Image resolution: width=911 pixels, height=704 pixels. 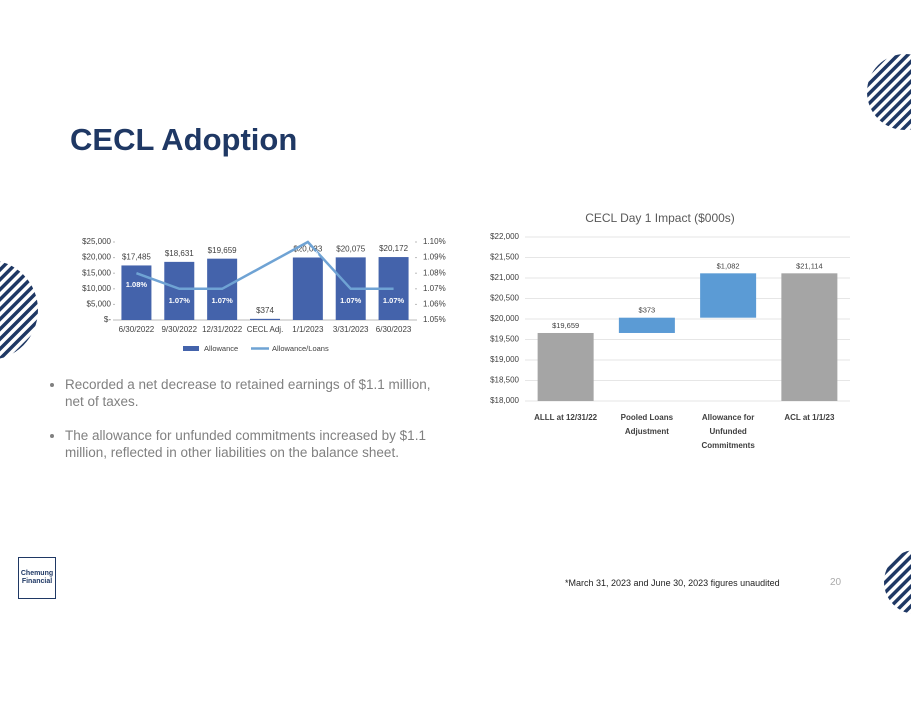 I want to click on y-tick-label: $18,000, so click(x=504, y=400).